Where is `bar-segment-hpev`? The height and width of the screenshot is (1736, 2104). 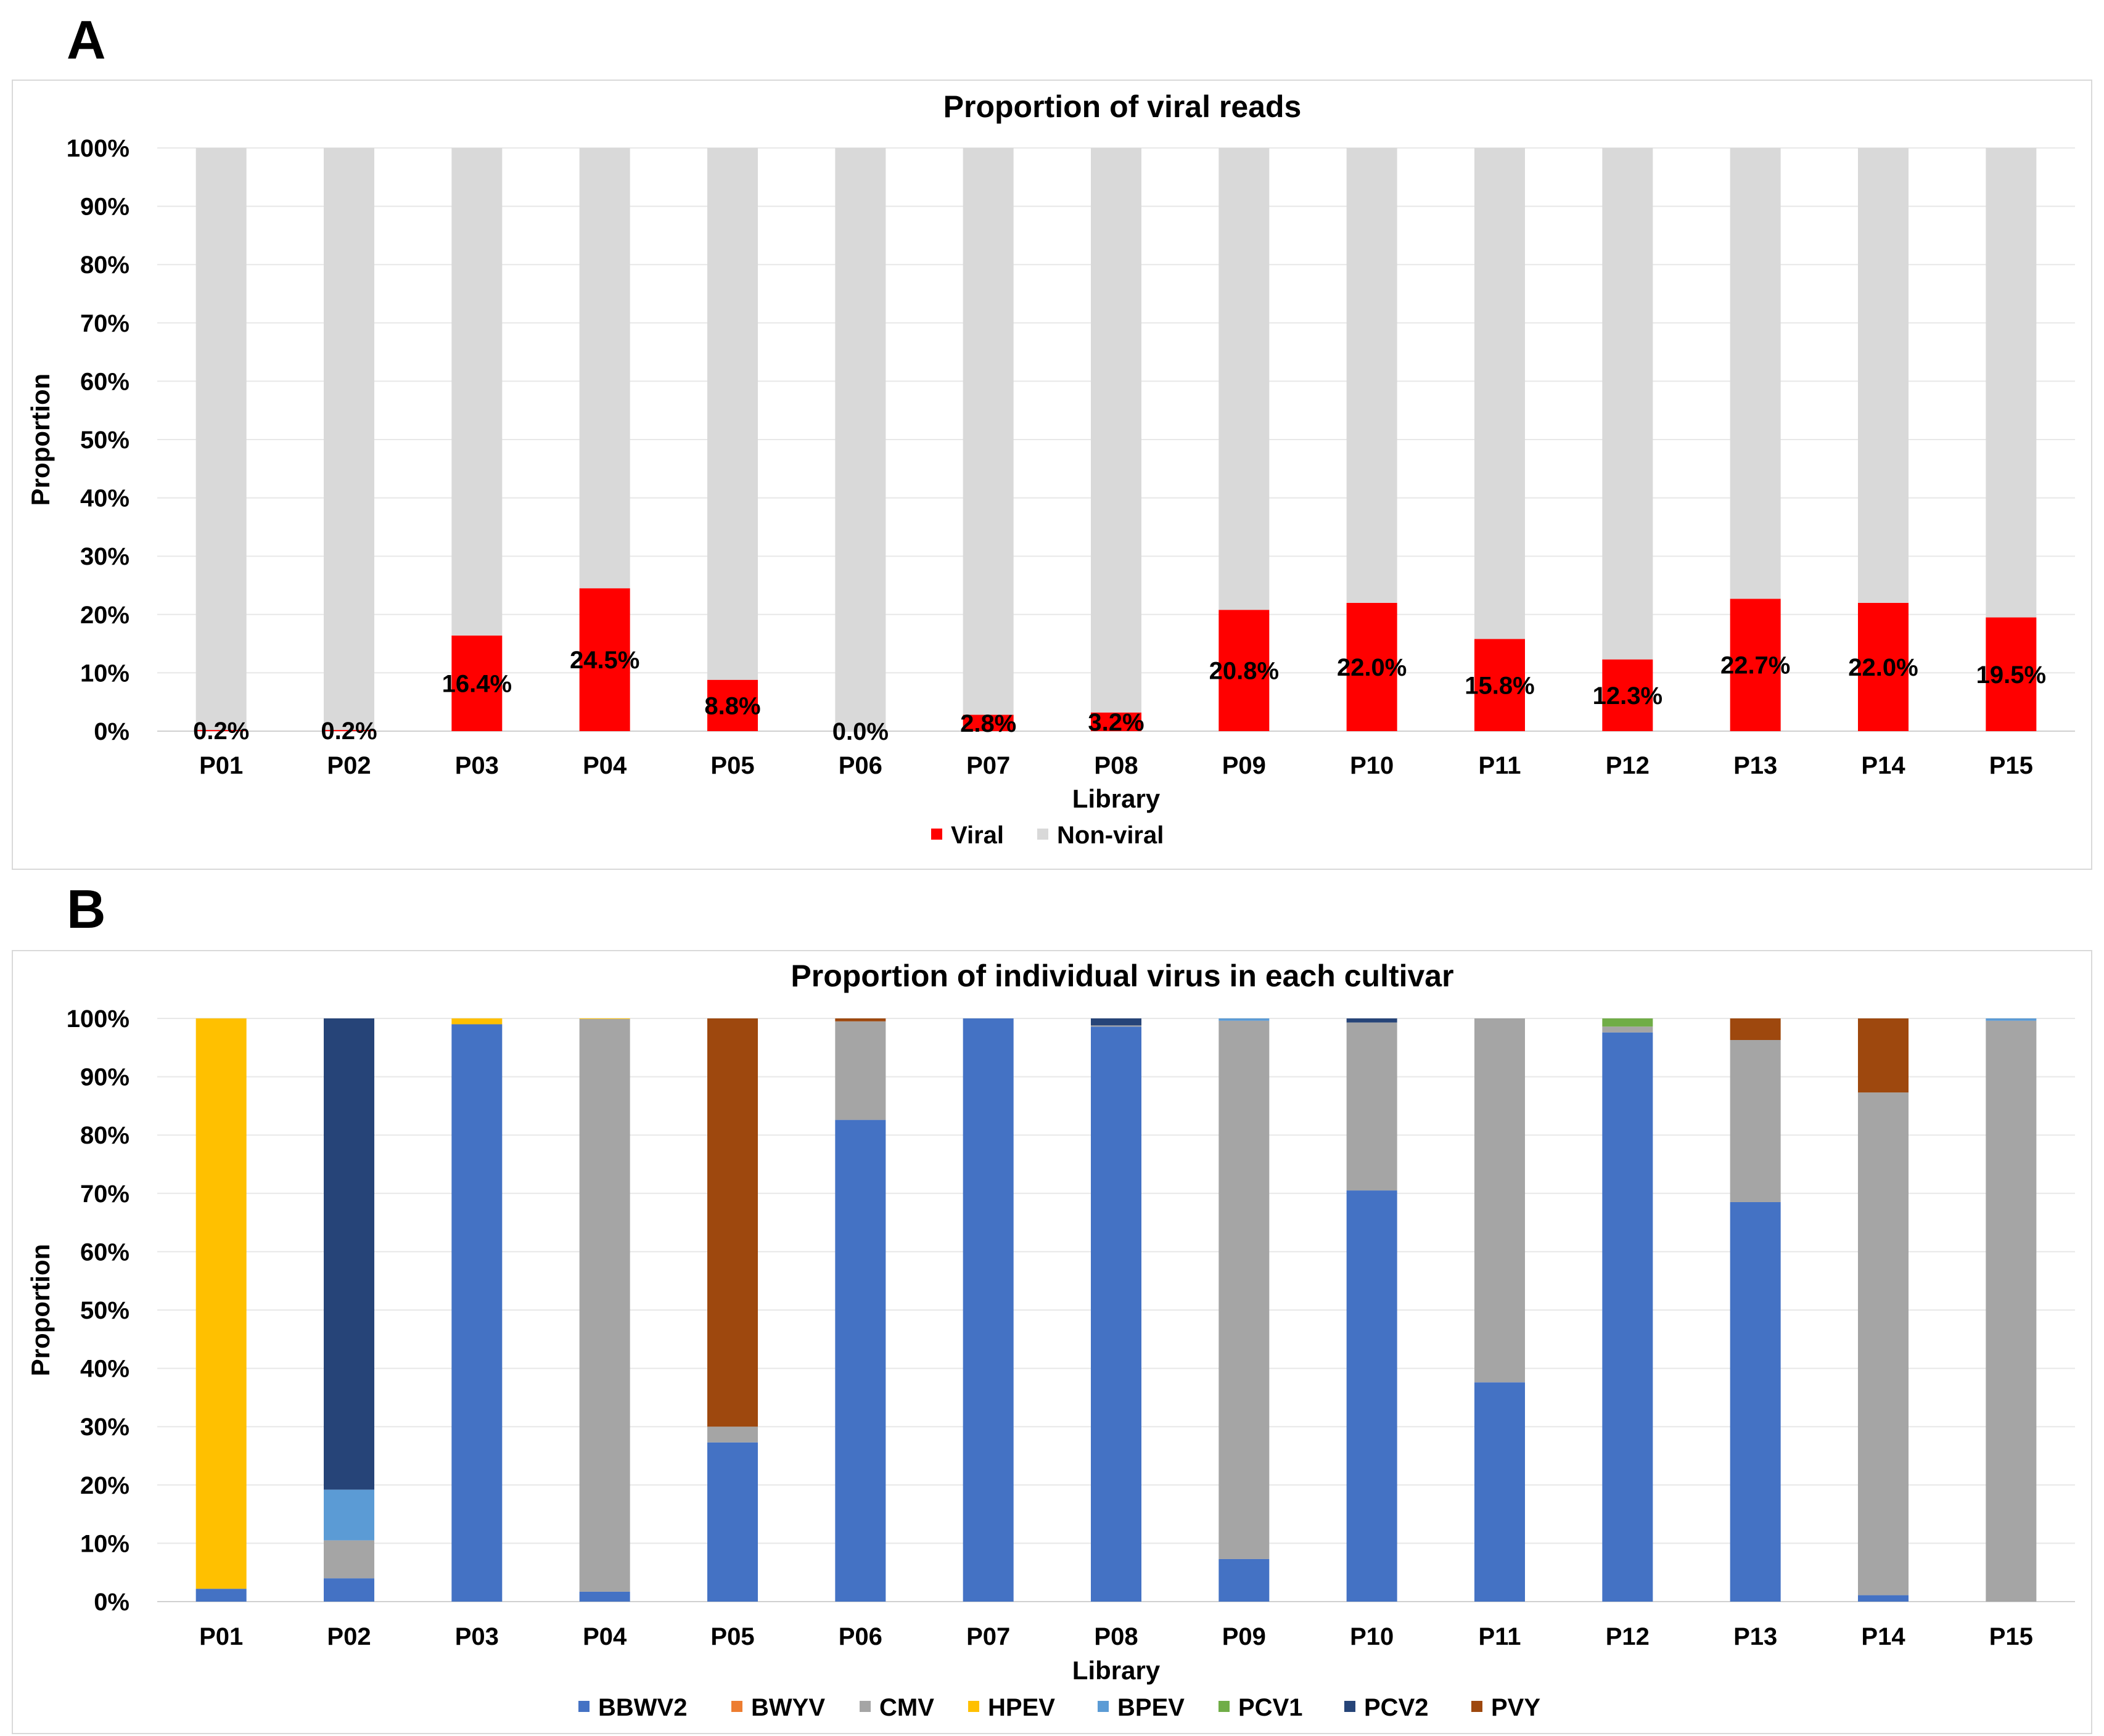
bar-segment-hpev is located at coordinates (477, 1021).